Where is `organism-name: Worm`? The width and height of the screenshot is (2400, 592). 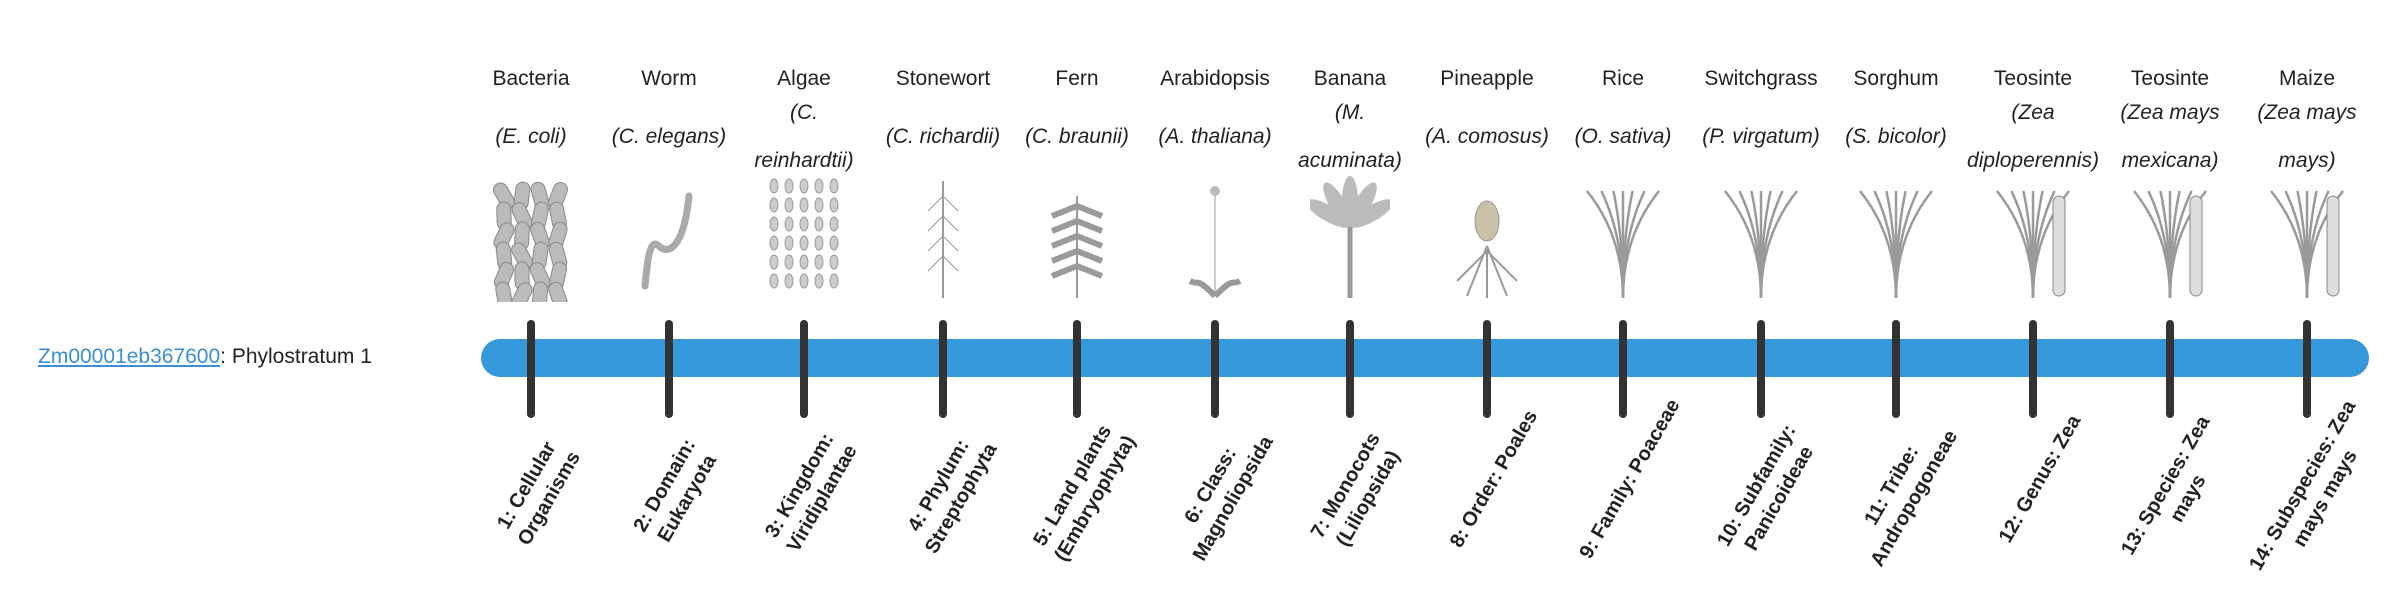 organism-name: Worm is located at coordinates (669, 78).